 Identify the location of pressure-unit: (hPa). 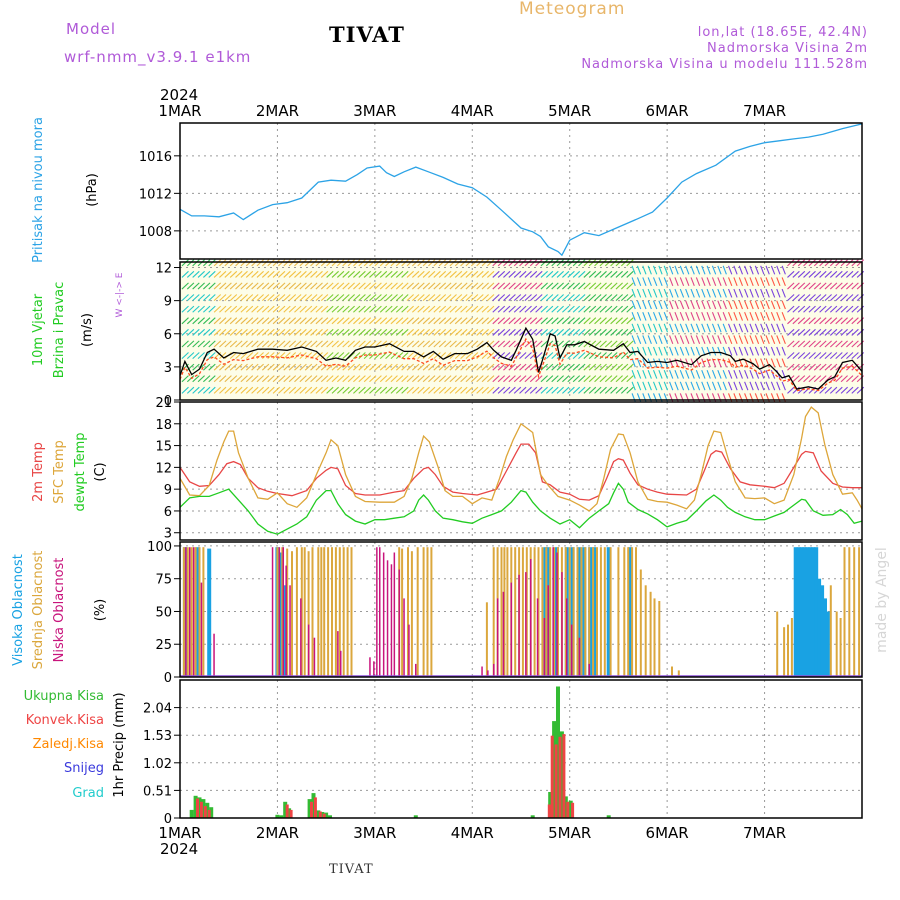
(92, 190).